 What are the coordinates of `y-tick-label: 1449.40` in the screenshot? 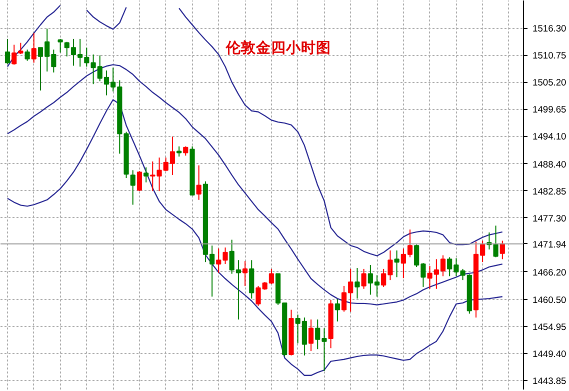 It's located at (549, 354).